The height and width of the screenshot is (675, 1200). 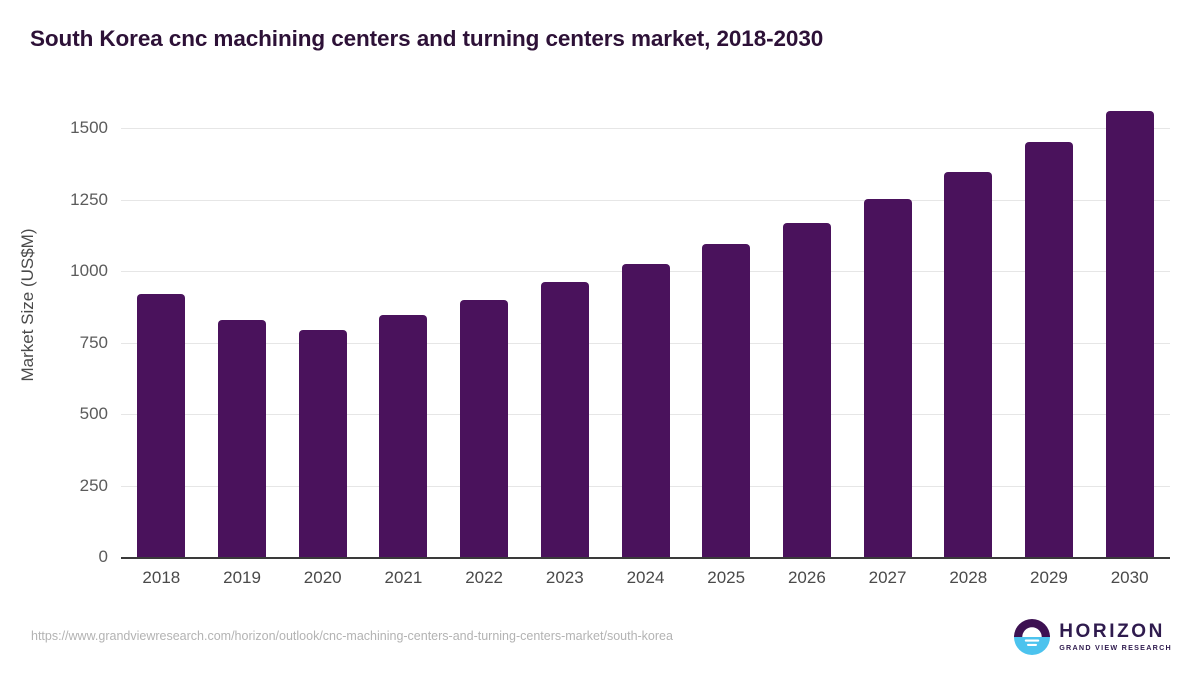 What do you see at coordinates (1049, 577) in the screenshot?
I see `x-axis-tick-label: 2029` at bounding box center [1049, 577].